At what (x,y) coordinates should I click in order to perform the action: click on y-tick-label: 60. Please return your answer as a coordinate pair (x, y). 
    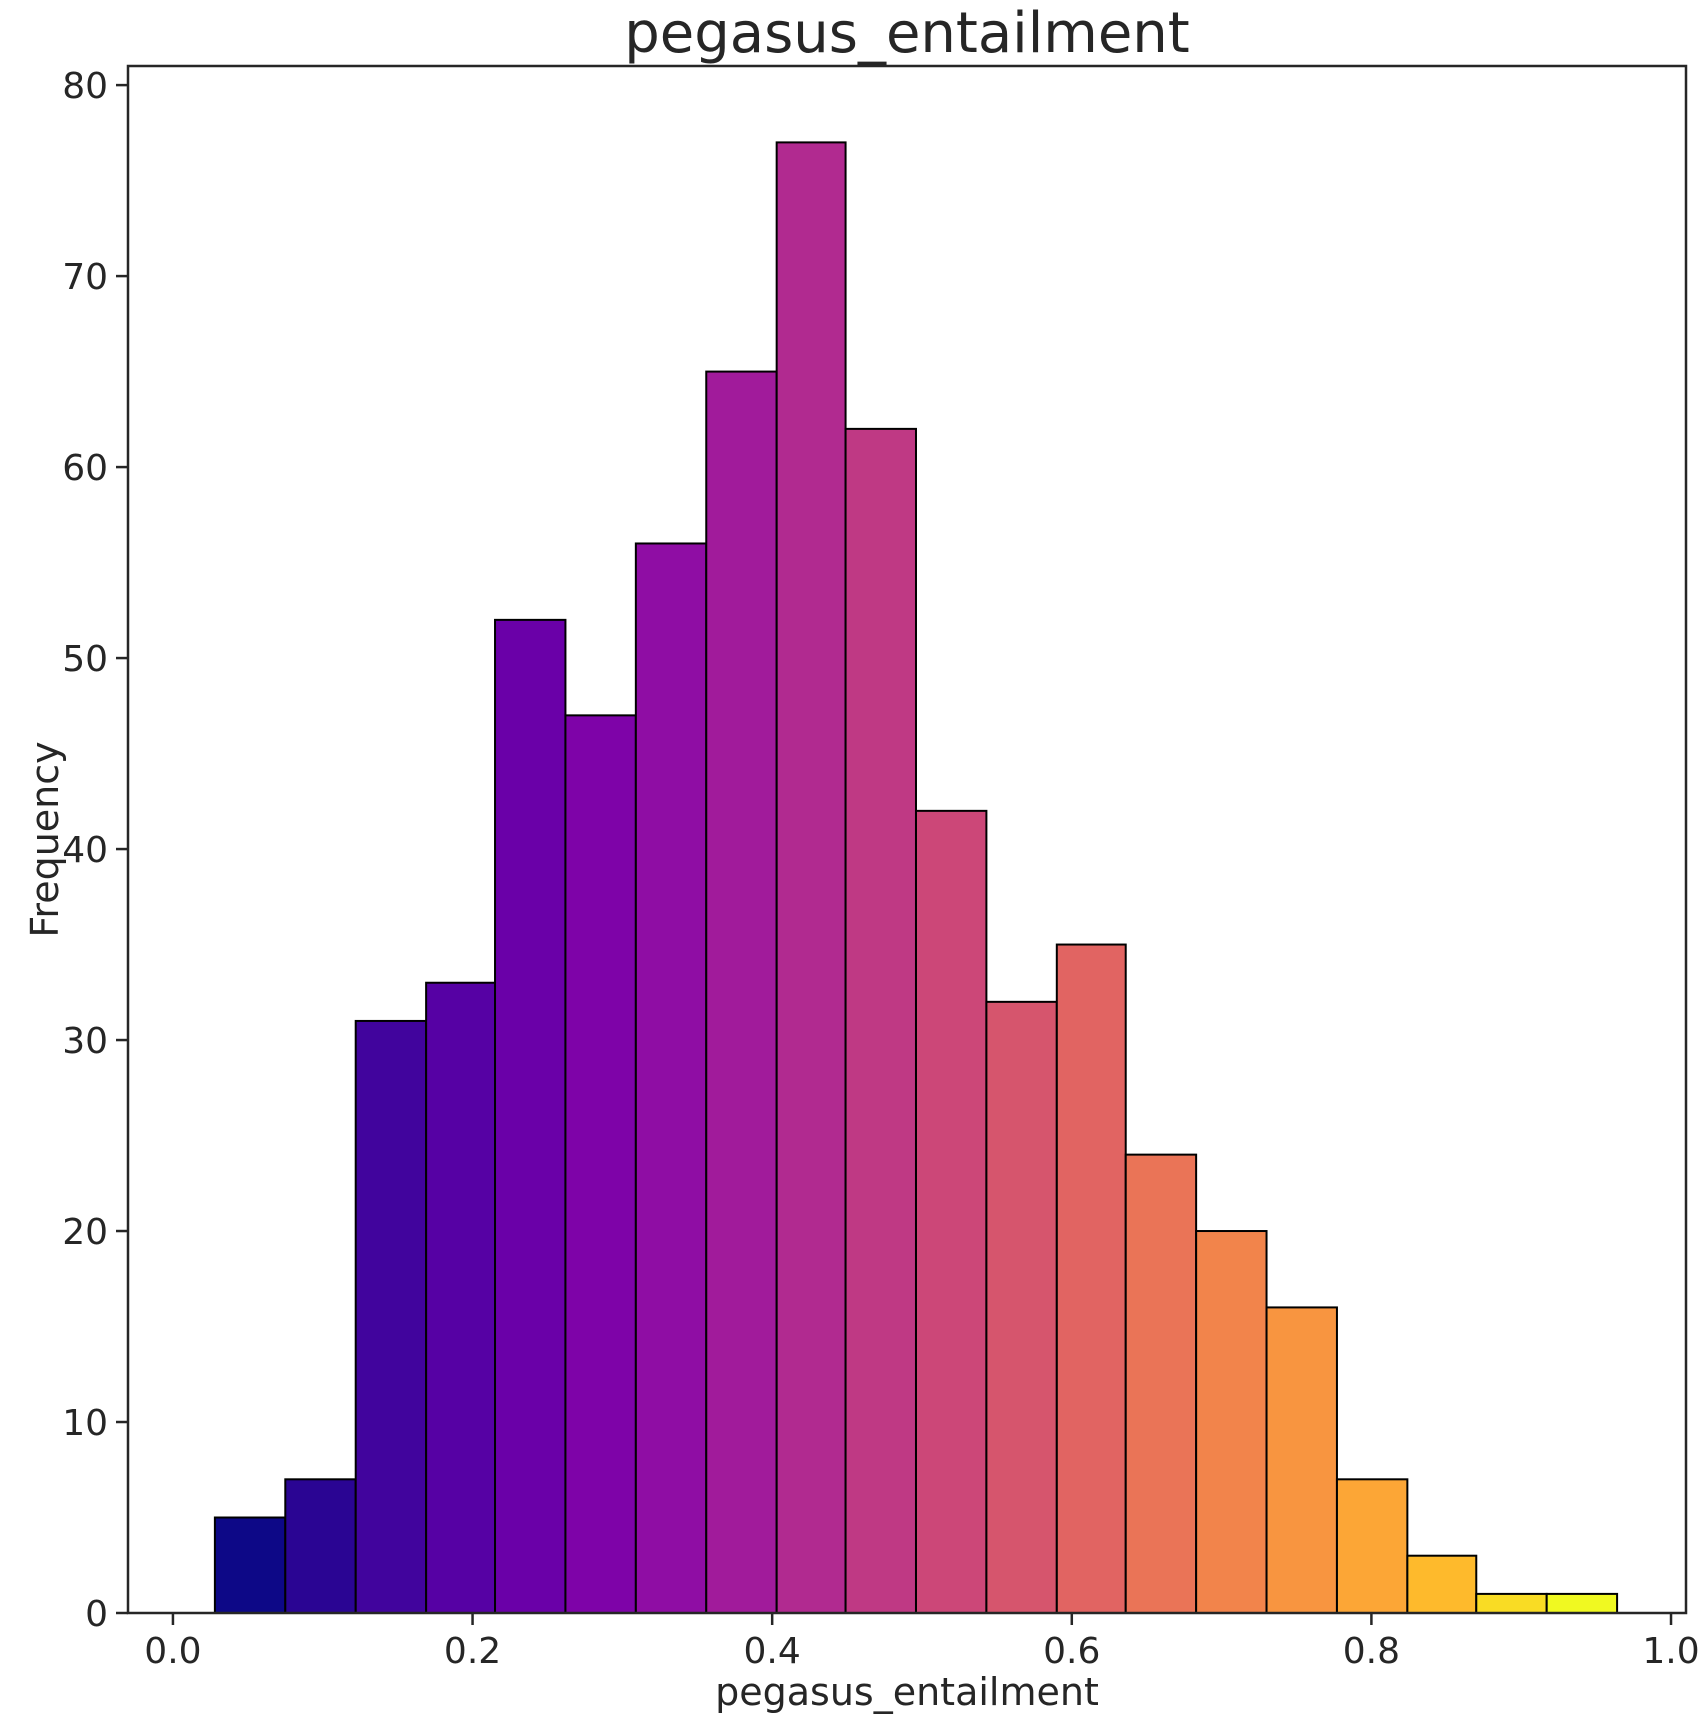
    Looking at the image, I should click on (85, 468).